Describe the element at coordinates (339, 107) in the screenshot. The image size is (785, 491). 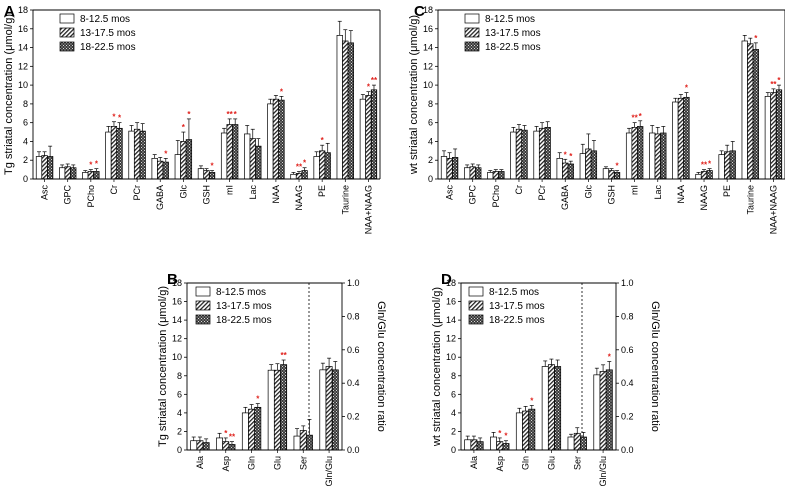
I see `bar-Taurine-s0` at that location.